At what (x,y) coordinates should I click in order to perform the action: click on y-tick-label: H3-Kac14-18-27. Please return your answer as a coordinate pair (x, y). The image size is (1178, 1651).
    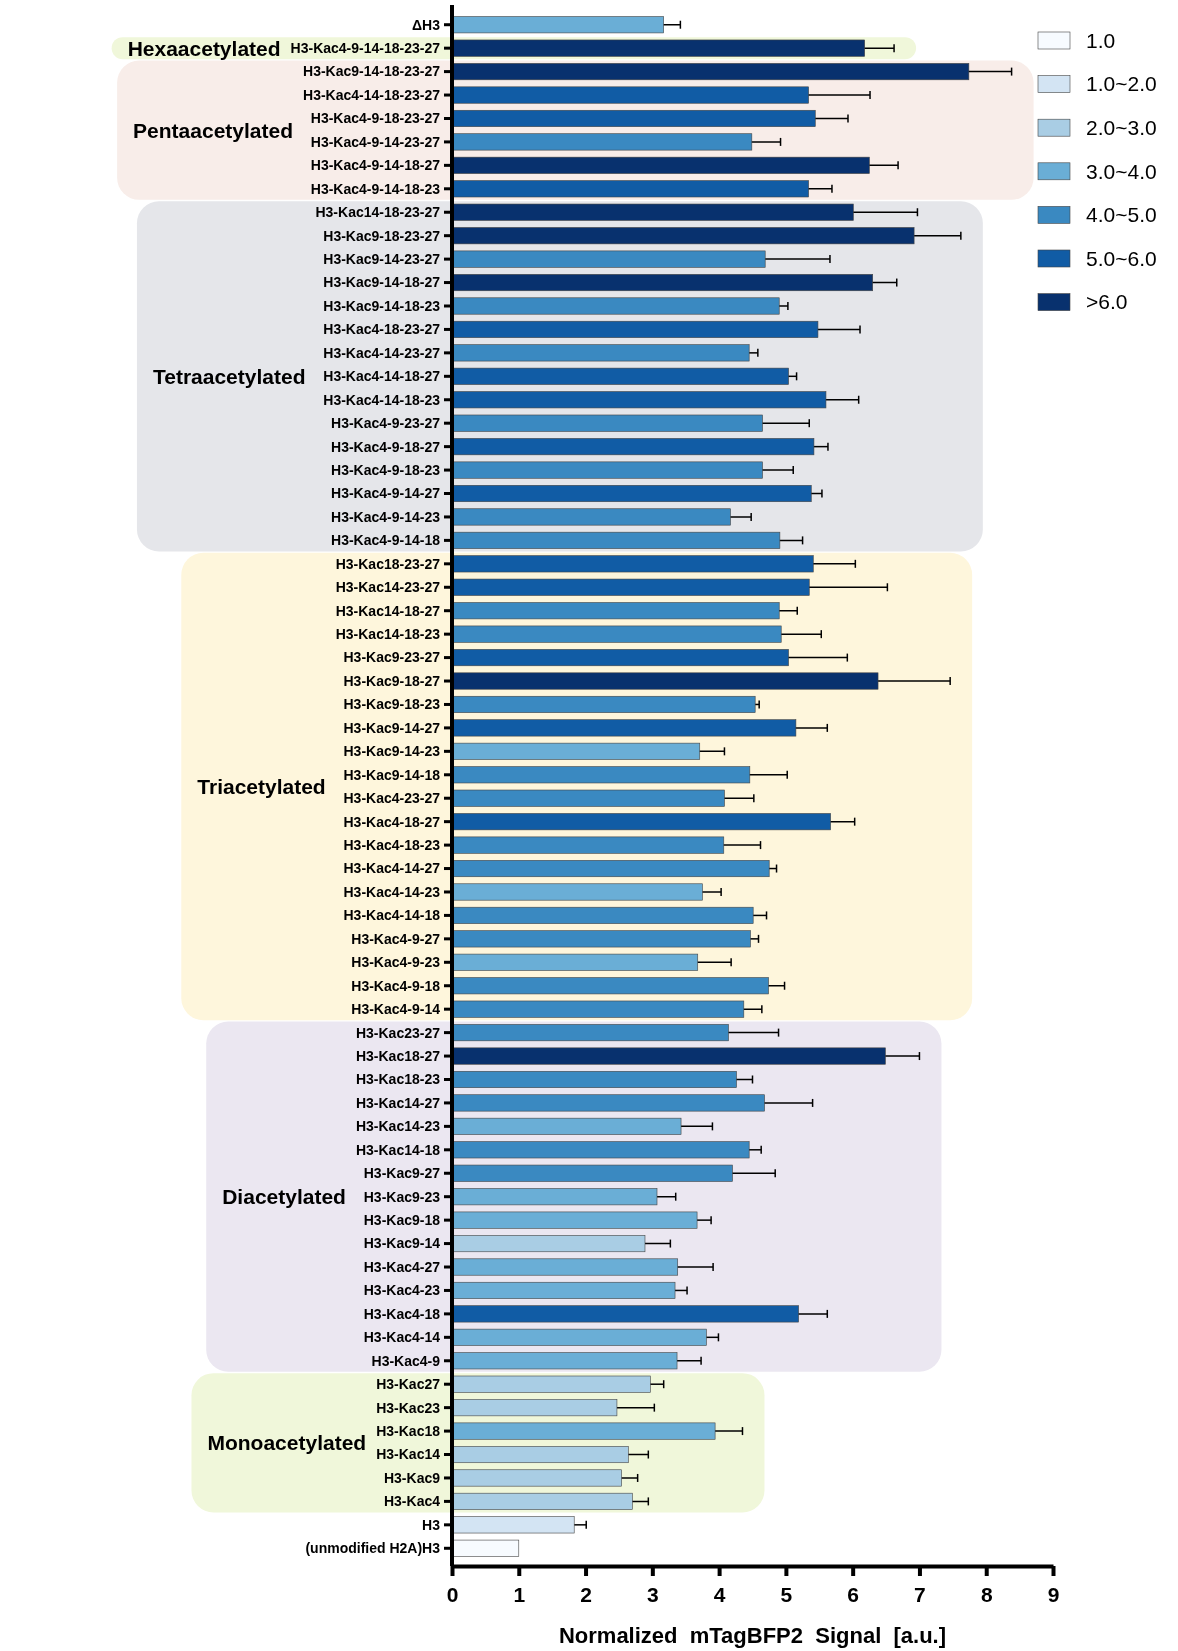
    Looking at the image, I should click on (388, 610).